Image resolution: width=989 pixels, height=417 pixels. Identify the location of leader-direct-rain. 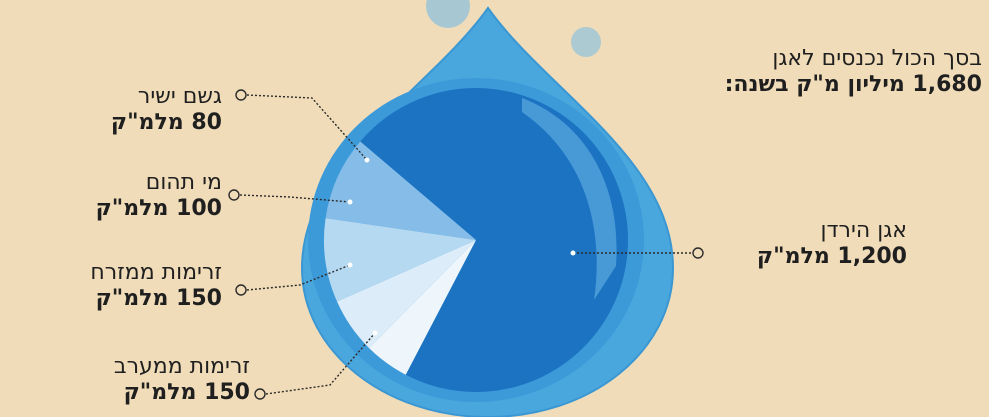
(307, 127).